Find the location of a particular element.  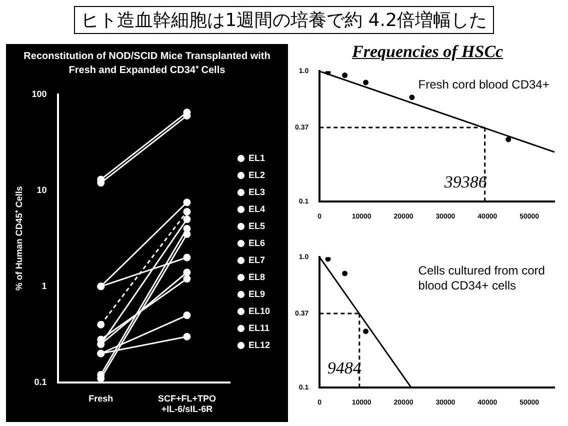

annotation: Cells cultured from cord blood CD34+ cells is located at coordinates (481, 278).